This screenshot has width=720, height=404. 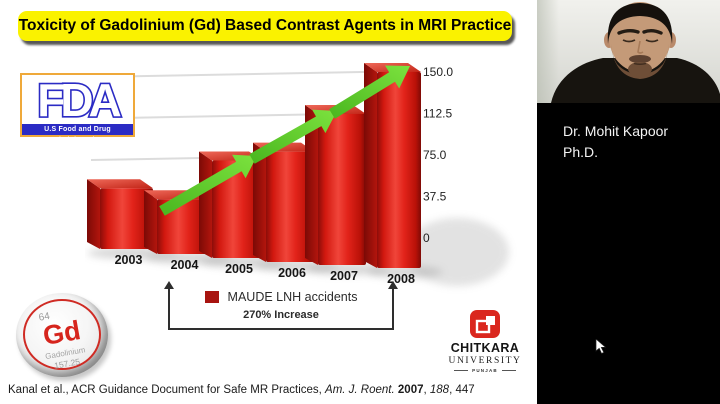 I want to click on svg-text: 2006, so click(x=292, y=273).